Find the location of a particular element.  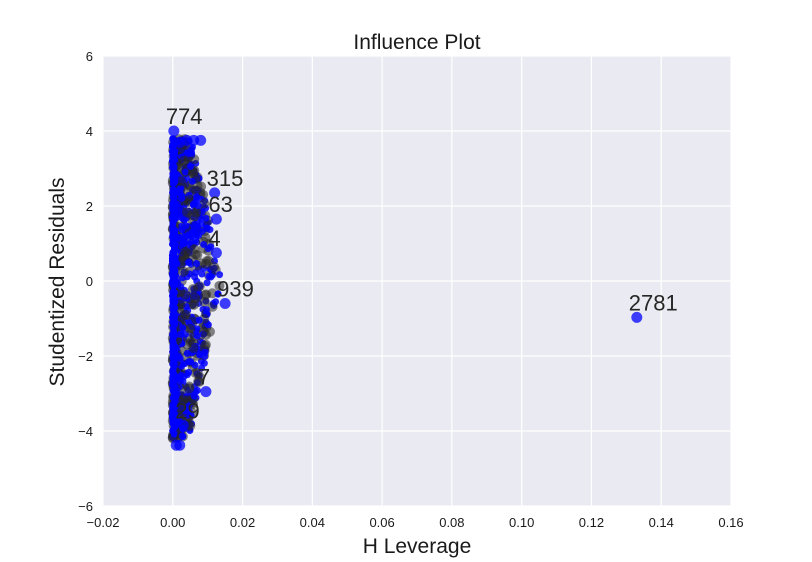

x-tick-label: 0.00 is located at coordinates (172, 522).